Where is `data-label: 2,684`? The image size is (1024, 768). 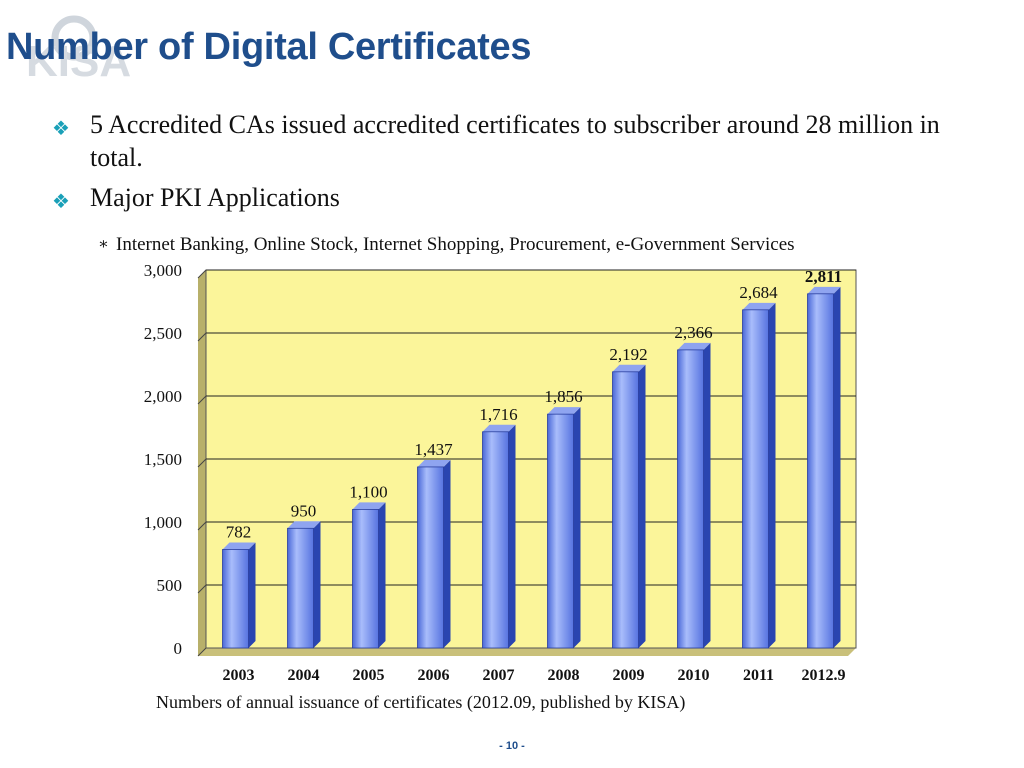
data-label: 2,684 is located at coordinates (758, 292).